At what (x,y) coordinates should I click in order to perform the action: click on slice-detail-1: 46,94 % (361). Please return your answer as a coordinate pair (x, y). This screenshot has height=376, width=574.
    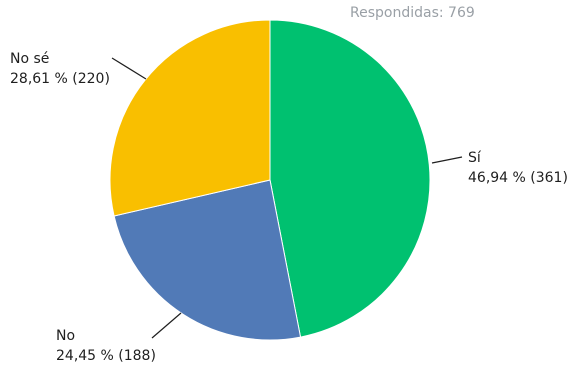
    Looking at the image, I should click on (518, 178).